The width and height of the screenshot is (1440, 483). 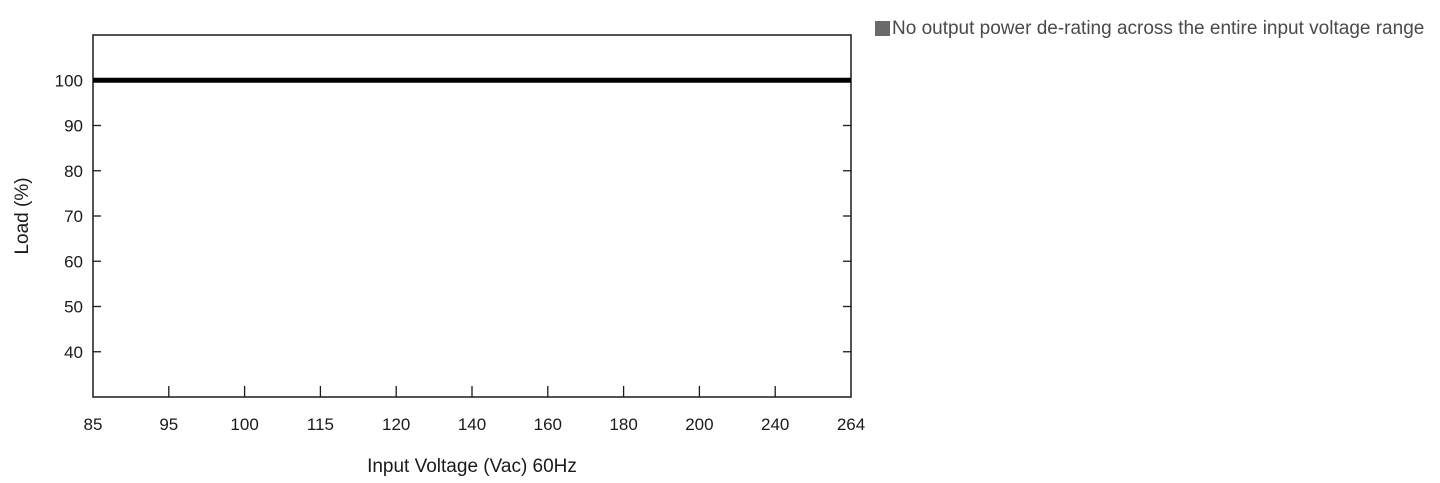 I want to click on x-tick-label: 160, so click(x=548, y=424).